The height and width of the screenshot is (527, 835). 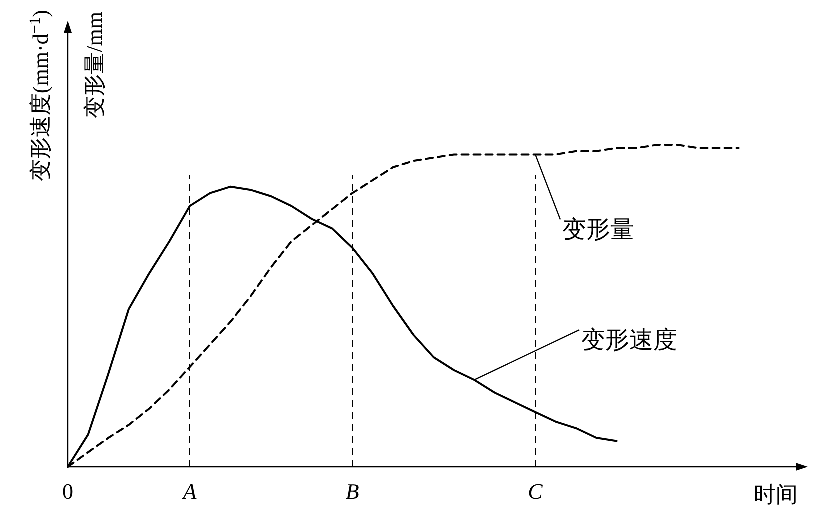 I want to click on x-tick-label: B, so click(x=353, y=491).